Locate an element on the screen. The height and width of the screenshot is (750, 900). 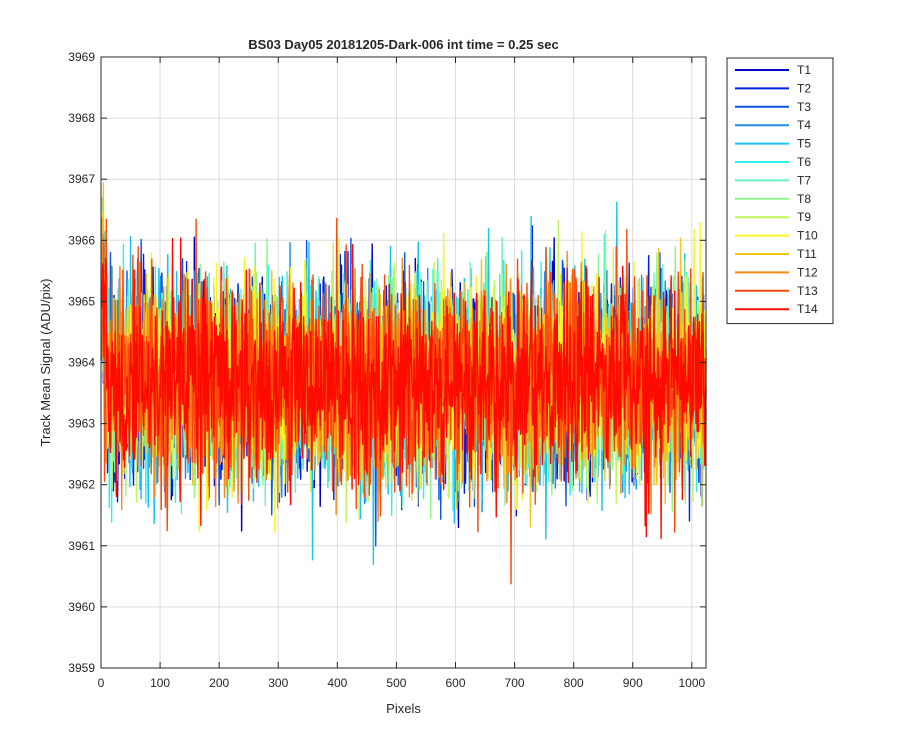
legend-label-t11: T11 is located at coordinates (807, 254).